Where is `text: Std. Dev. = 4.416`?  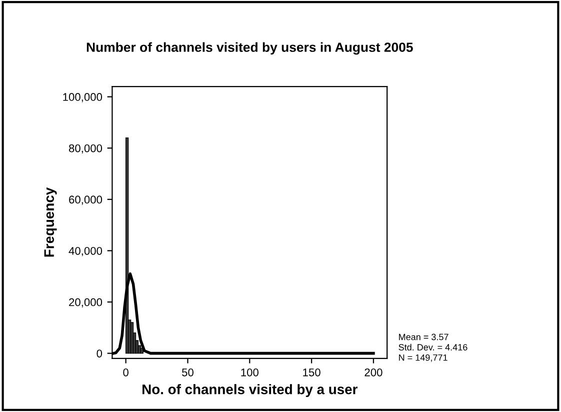
text: Std. Dev. = 4.416 is located at coordinates (433, 347).